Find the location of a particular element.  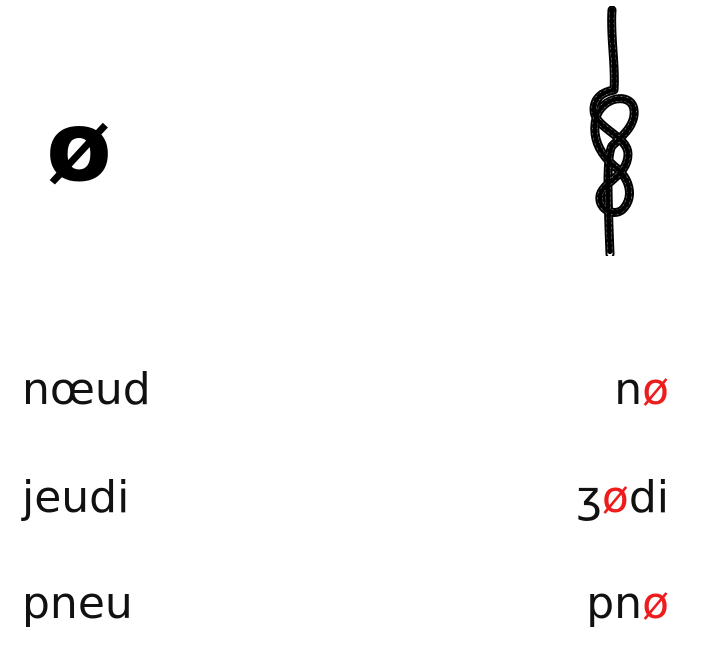

word-phonetic-3: pnø is located at coordinates (627, 603).